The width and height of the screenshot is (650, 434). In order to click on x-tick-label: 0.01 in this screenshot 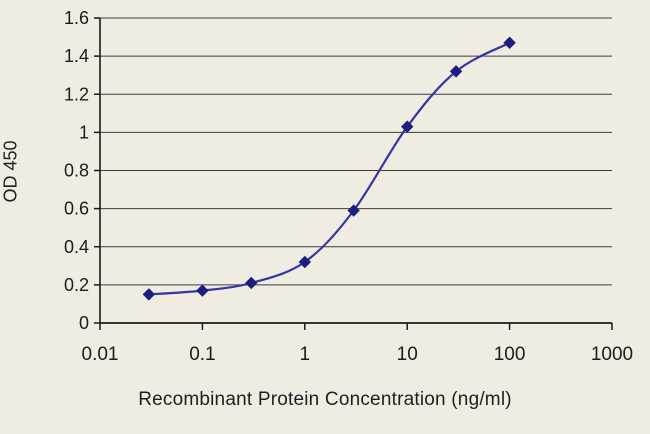, I will do `click(100, 354)`.